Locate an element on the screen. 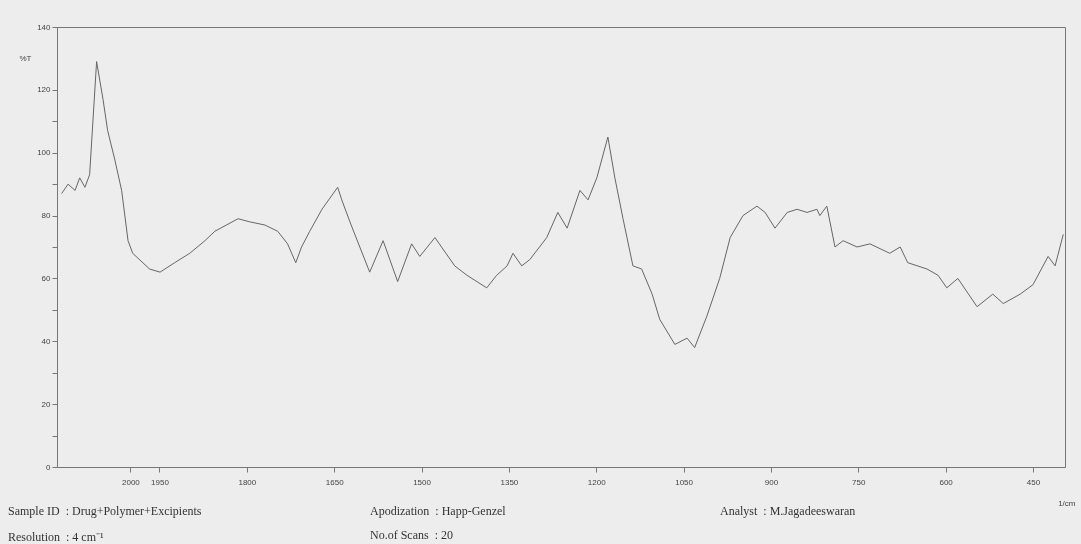 This screenshot has height=544, width=1081. x-tick-label: 450 is located at coordinates (1033, 482).